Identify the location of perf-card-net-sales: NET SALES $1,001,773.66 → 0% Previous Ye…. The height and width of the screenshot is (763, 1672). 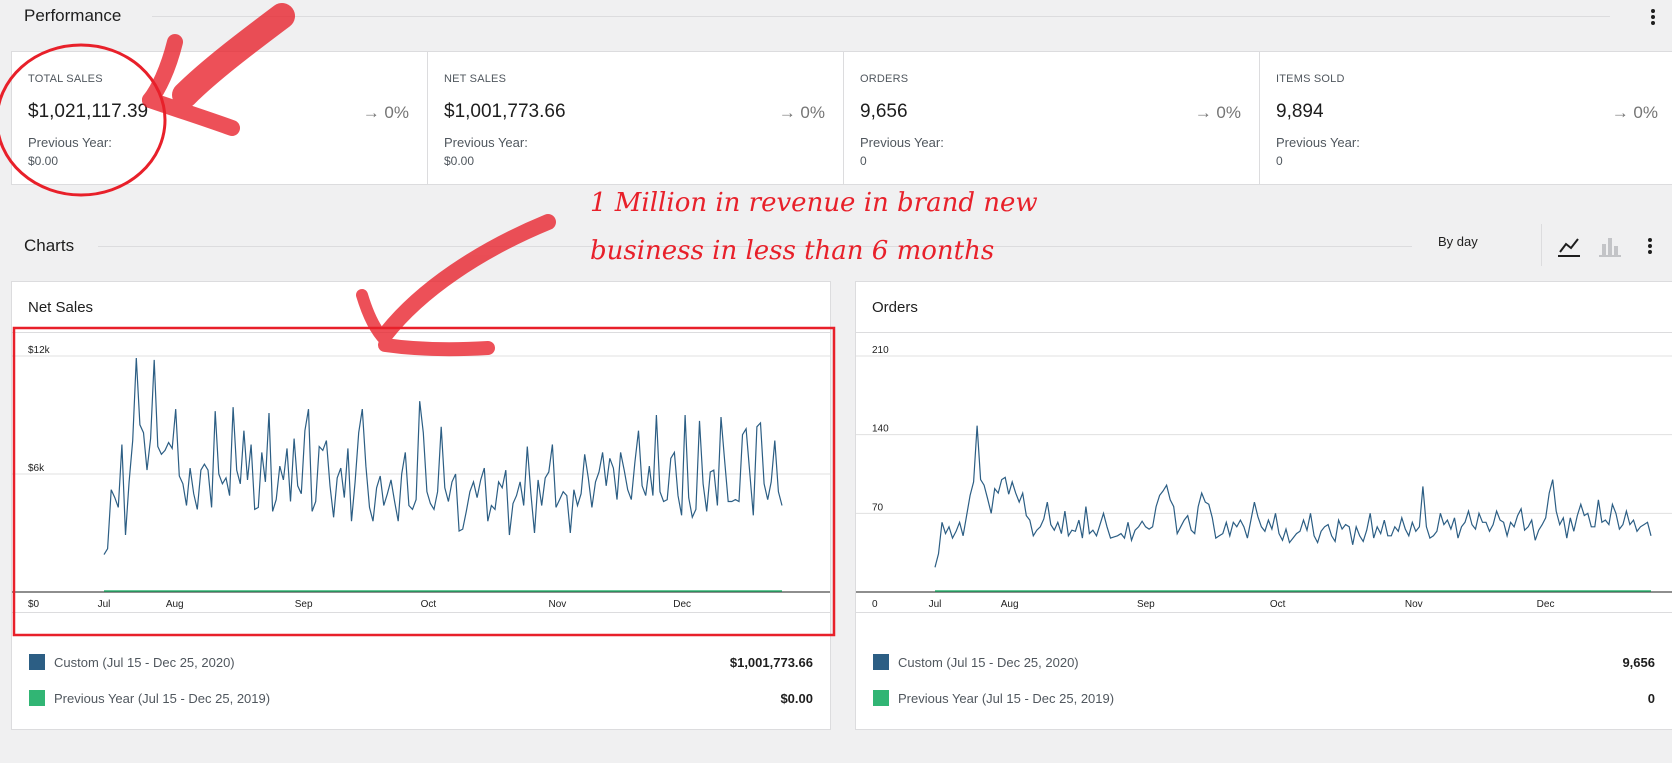
(636, 118).